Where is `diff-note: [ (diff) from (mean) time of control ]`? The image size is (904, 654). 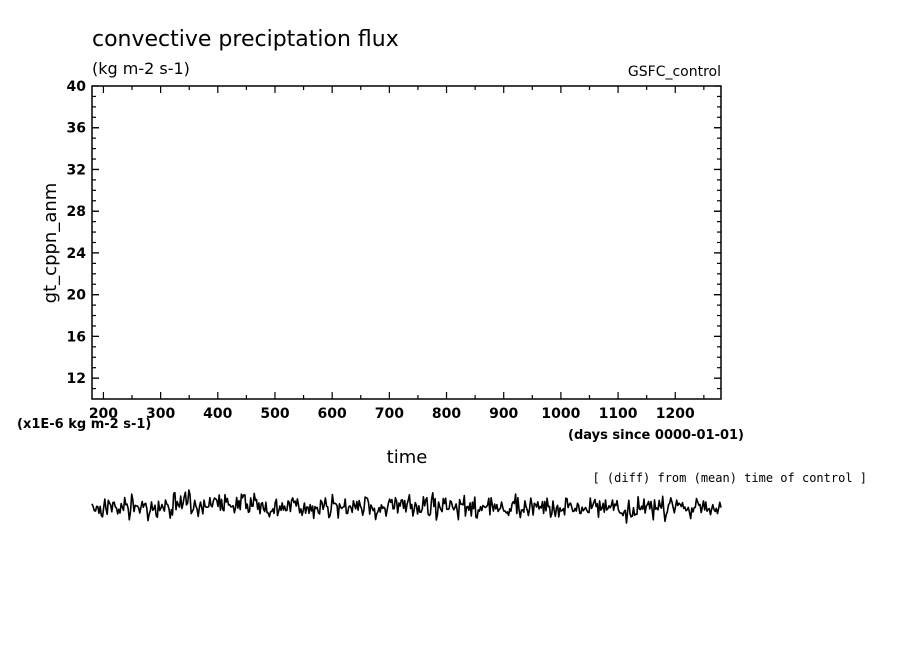 diff-note: [ (diff) from (mean) time of control ] is located at coordinates (729, 478).